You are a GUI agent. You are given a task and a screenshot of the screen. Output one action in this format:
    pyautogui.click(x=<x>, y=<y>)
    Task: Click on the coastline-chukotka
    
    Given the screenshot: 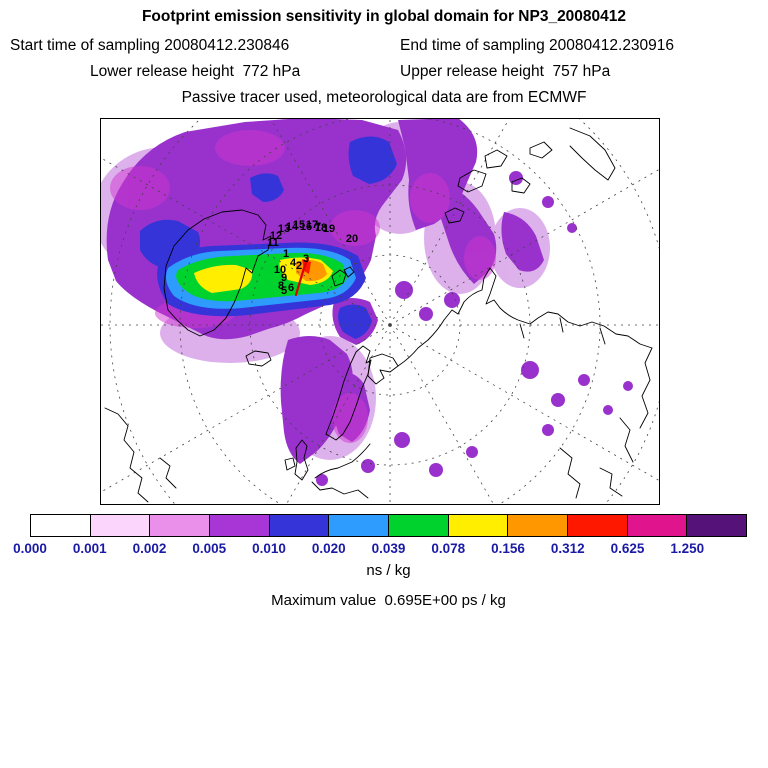 What is the action you would take?
    pyautogui.click(x=636, y=405)
    